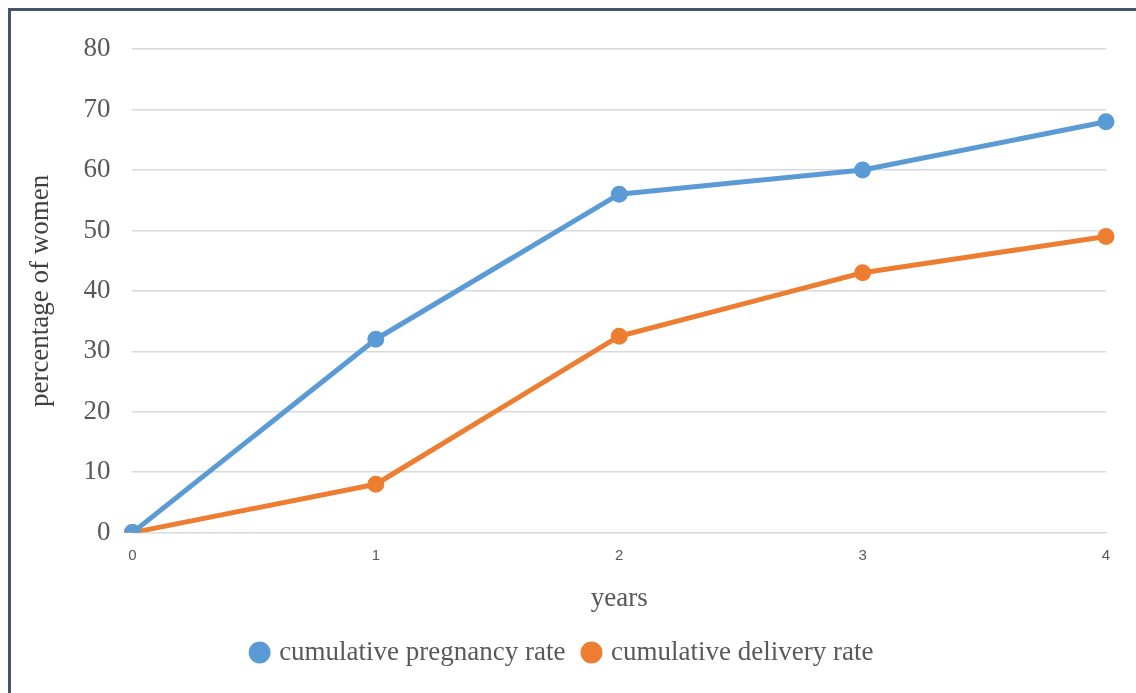  Describe the element at coordinates (97, 107) in the screenshot. I see `y-tick-label: 70` at that location.